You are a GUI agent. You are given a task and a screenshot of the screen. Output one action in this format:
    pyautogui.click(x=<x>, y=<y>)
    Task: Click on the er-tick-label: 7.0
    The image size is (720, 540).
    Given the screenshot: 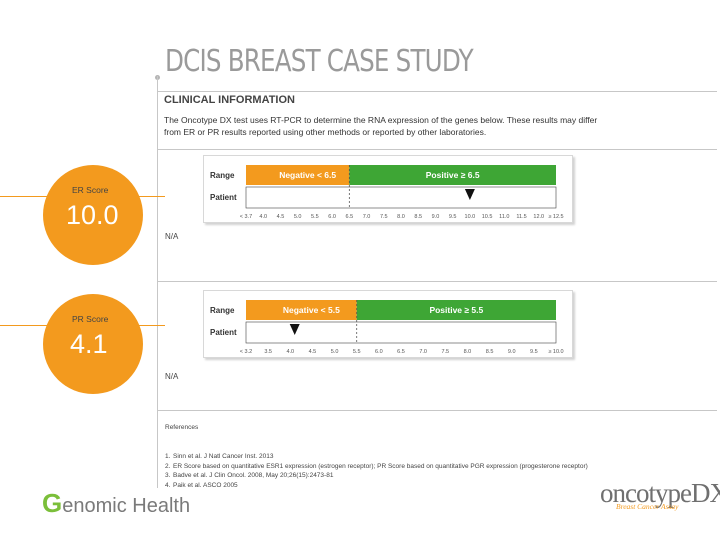 What is the action you would take?
    pyautogui.click(x=367, y=217)
    